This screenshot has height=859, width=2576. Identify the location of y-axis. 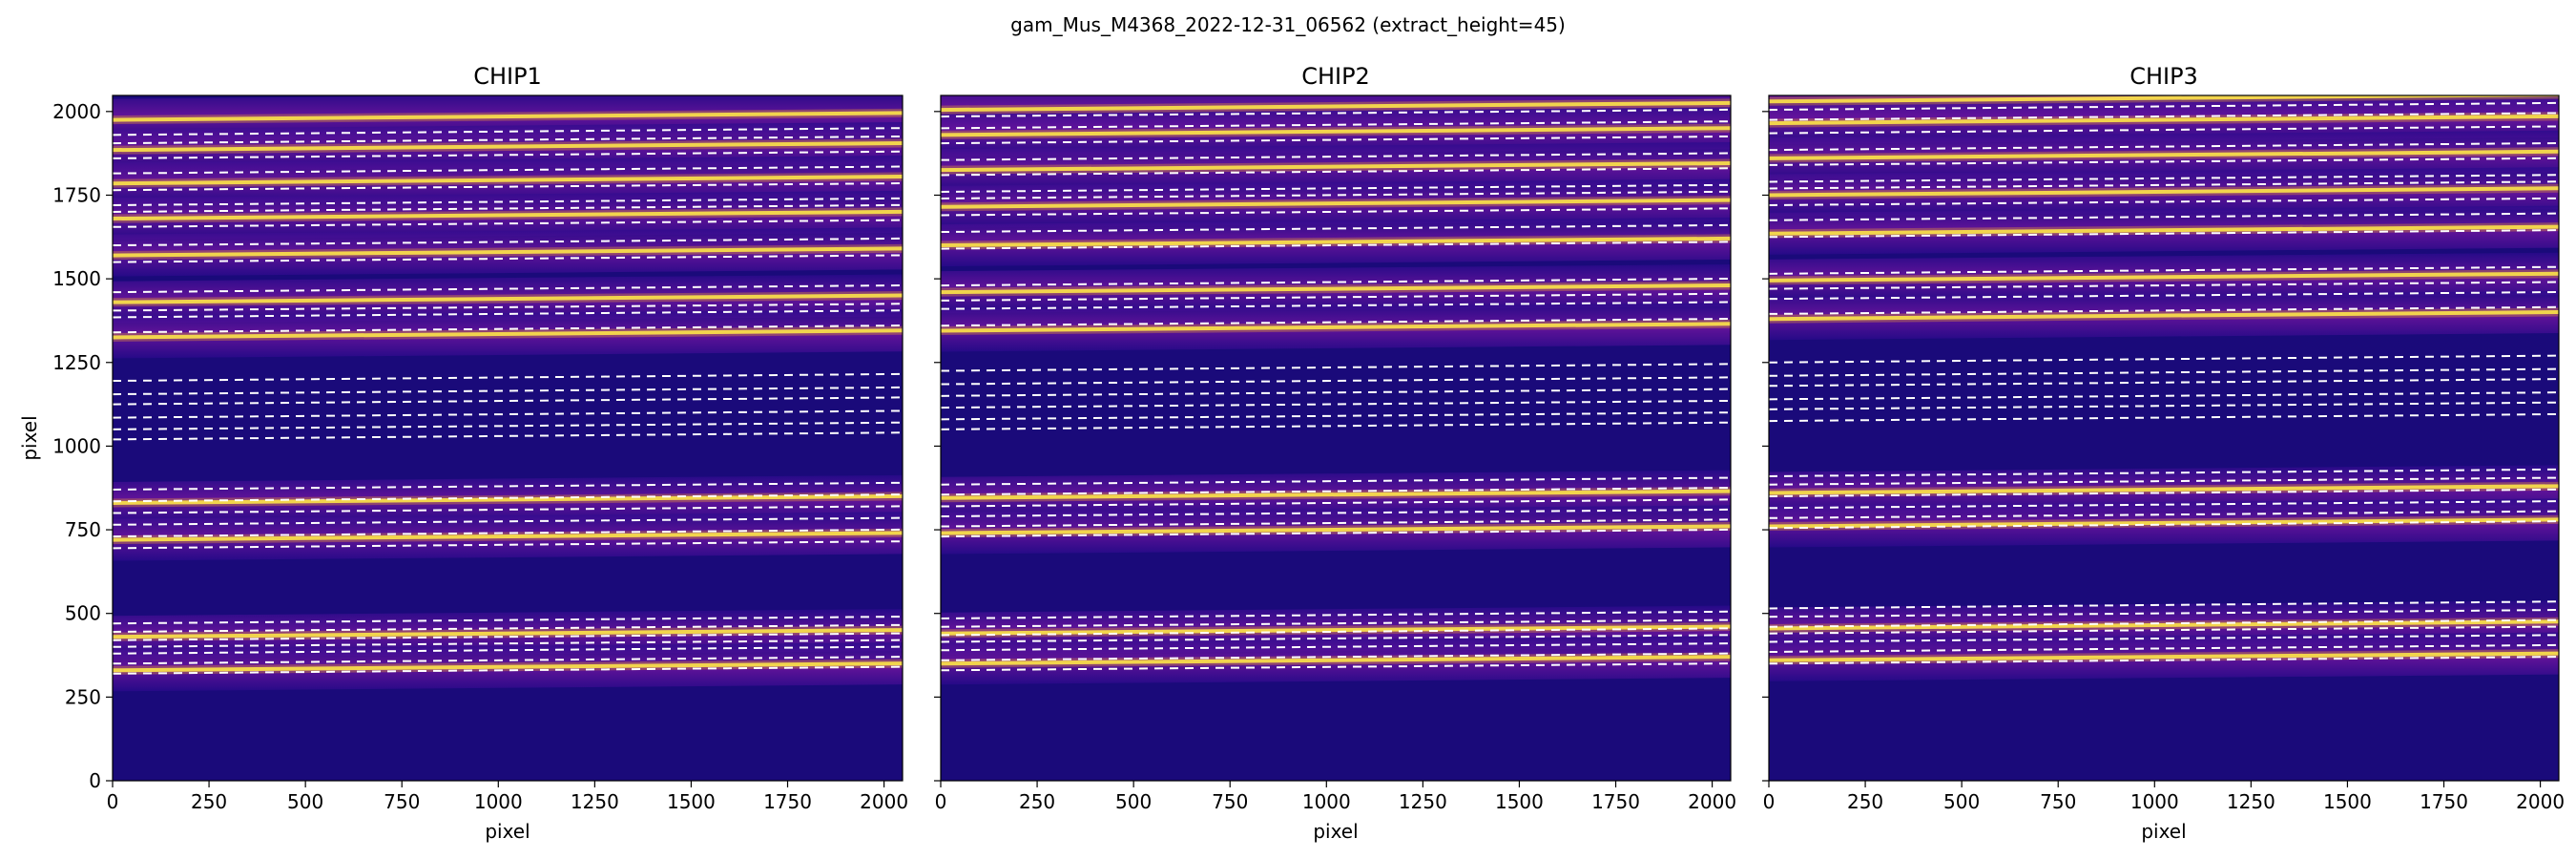
(937, 446).